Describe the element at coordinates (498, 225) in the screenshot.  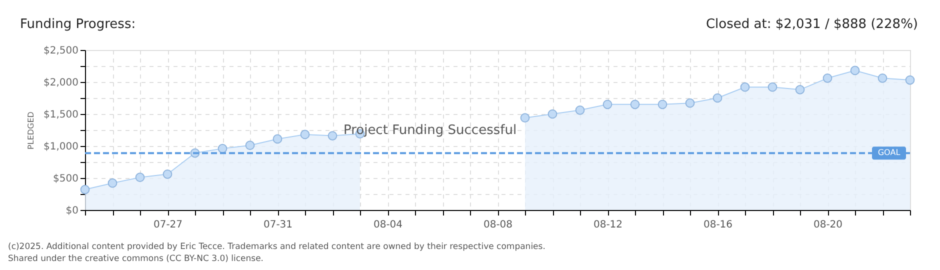
I see `x-tick-label: 08-08` at that location.